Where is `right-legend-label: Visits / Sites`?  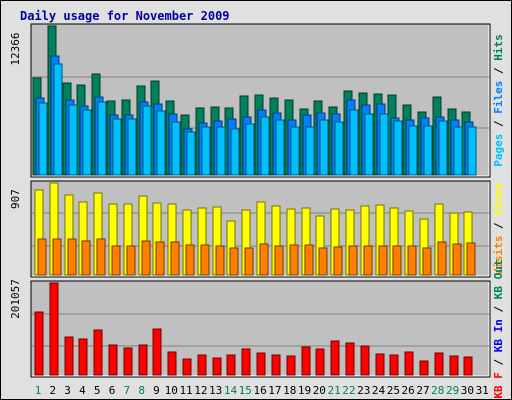
right-legend-label: Visits / Sites is located at coordinates (498, 229).